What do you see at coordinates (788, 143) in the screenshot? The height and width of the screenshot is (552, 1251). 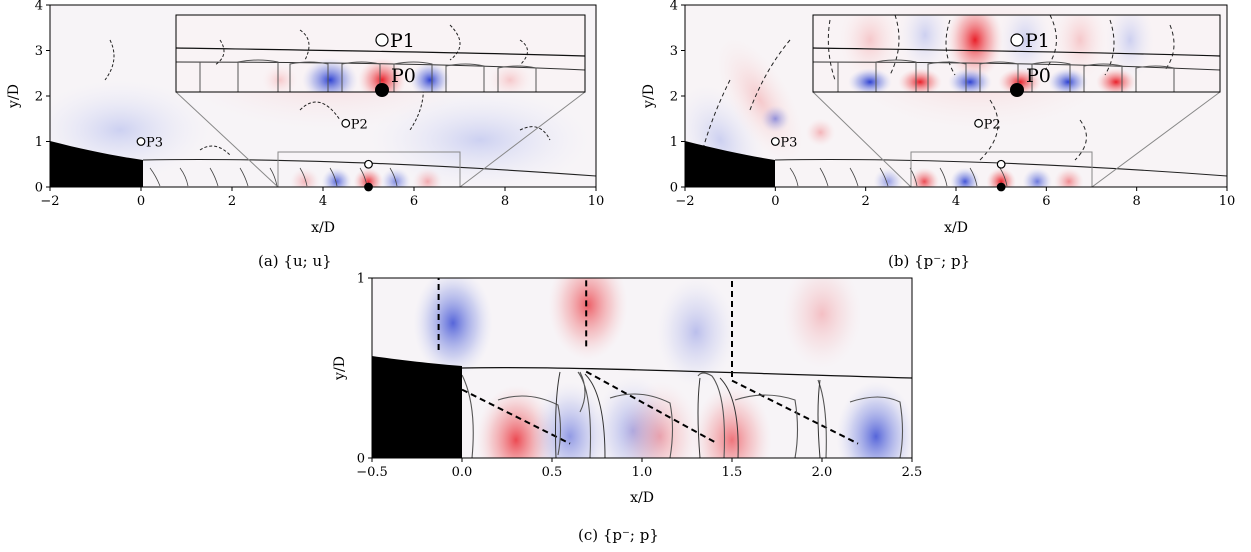 I see `panel-b-point-label-p3: P3` at bounding box center [788, 143].